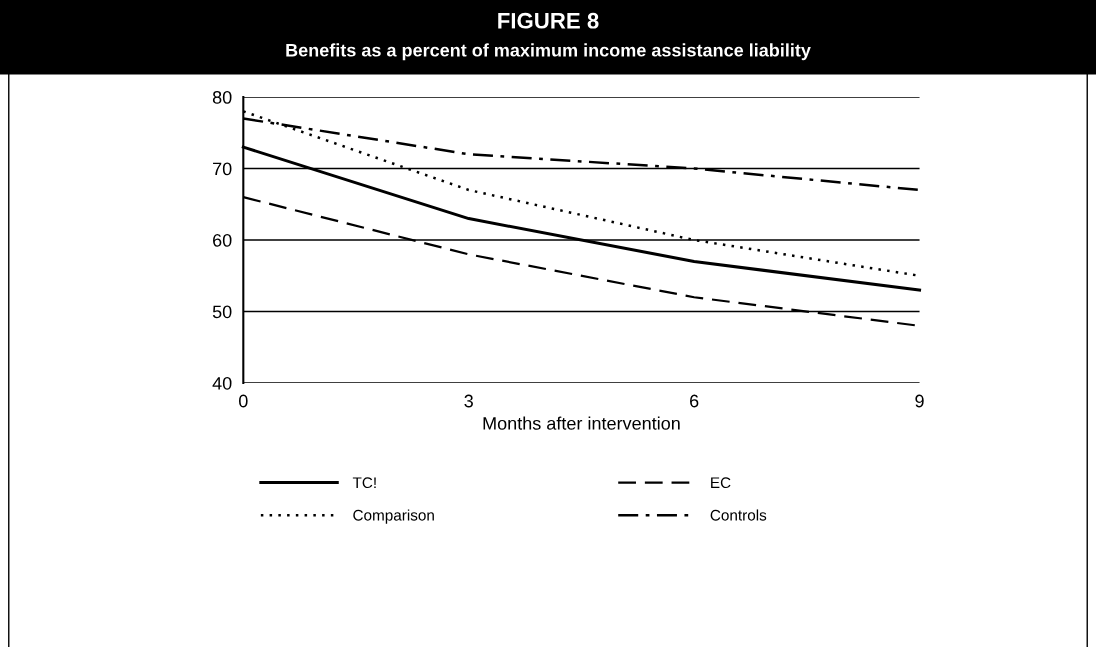 Image resolution: width=1096 pixels, height=647 pixels. I want to click on x-tick-label: 0, so click(243, 401).